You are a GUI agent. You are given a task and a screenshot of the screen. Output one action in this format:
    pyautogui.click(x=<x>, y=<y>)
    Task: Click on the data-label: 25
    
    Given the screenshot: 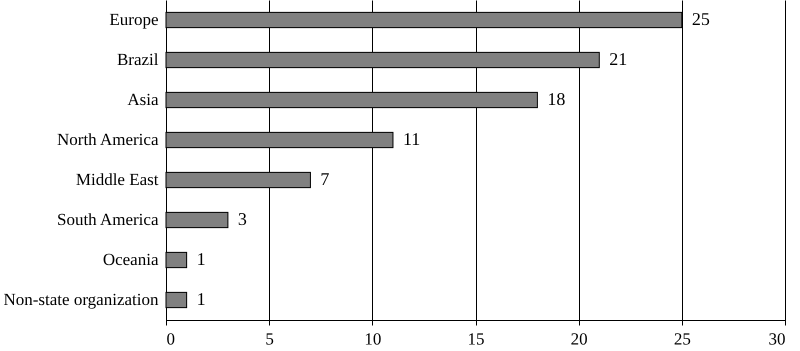 What is the action you would take?
    pyautogui.click(x=701, y=19)
    